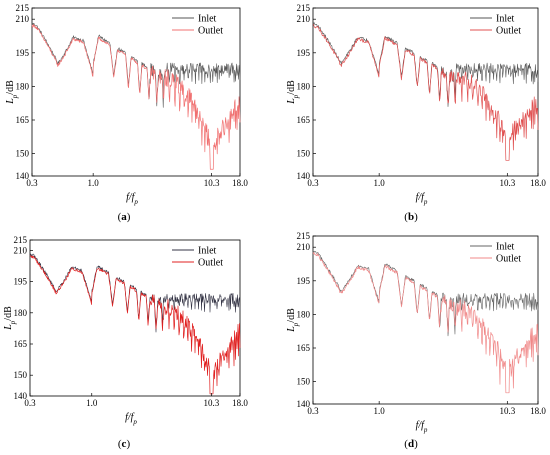 The width and height of the screenshot is (550, 455). What do you see at coordinates (411, 444) in the screenshot?
I see `panel-label: (d)` at bounding box center [411, 444].